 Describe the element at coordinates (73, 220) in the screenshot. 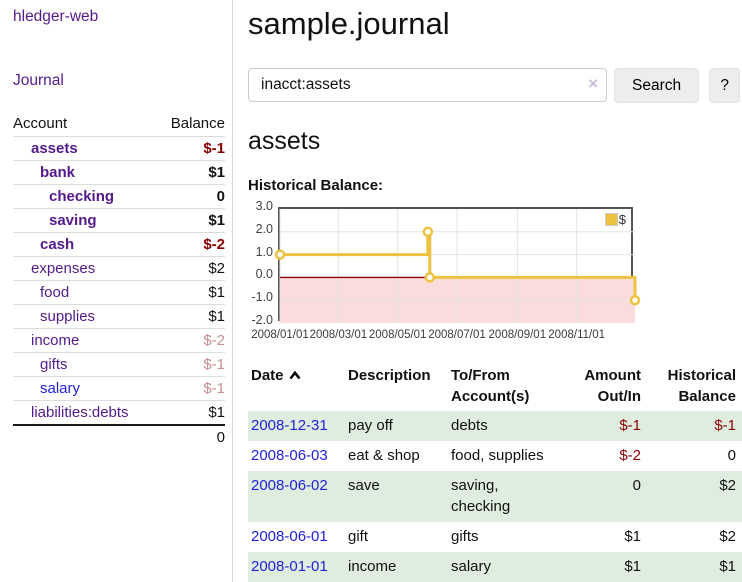

I see `account-link-saving: saving` at that location.